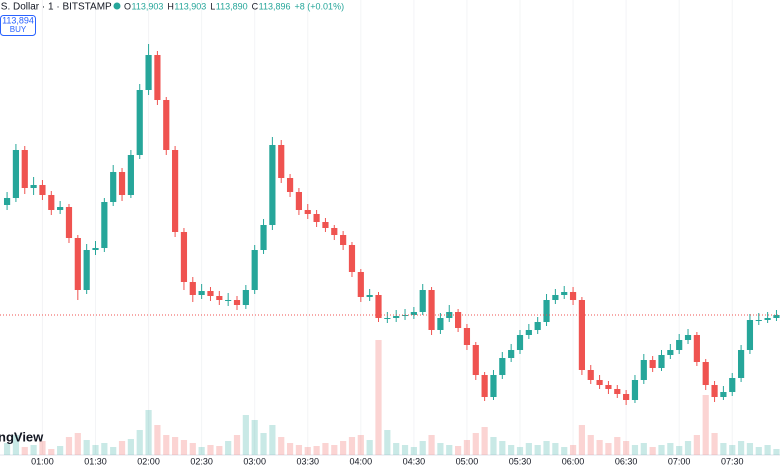  Describe the element at coordinates (520, 461) in the screenshot. I see `x-tick-label: 05:30` at that location.